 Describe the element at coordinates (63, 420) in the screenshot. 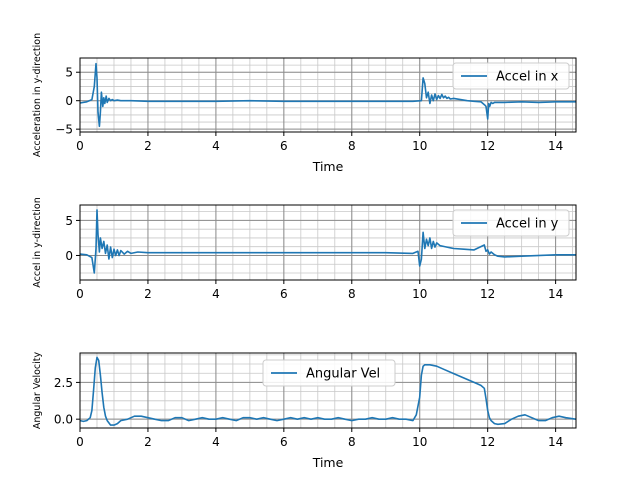

I see `y-tick-label: 0.0` at that location.